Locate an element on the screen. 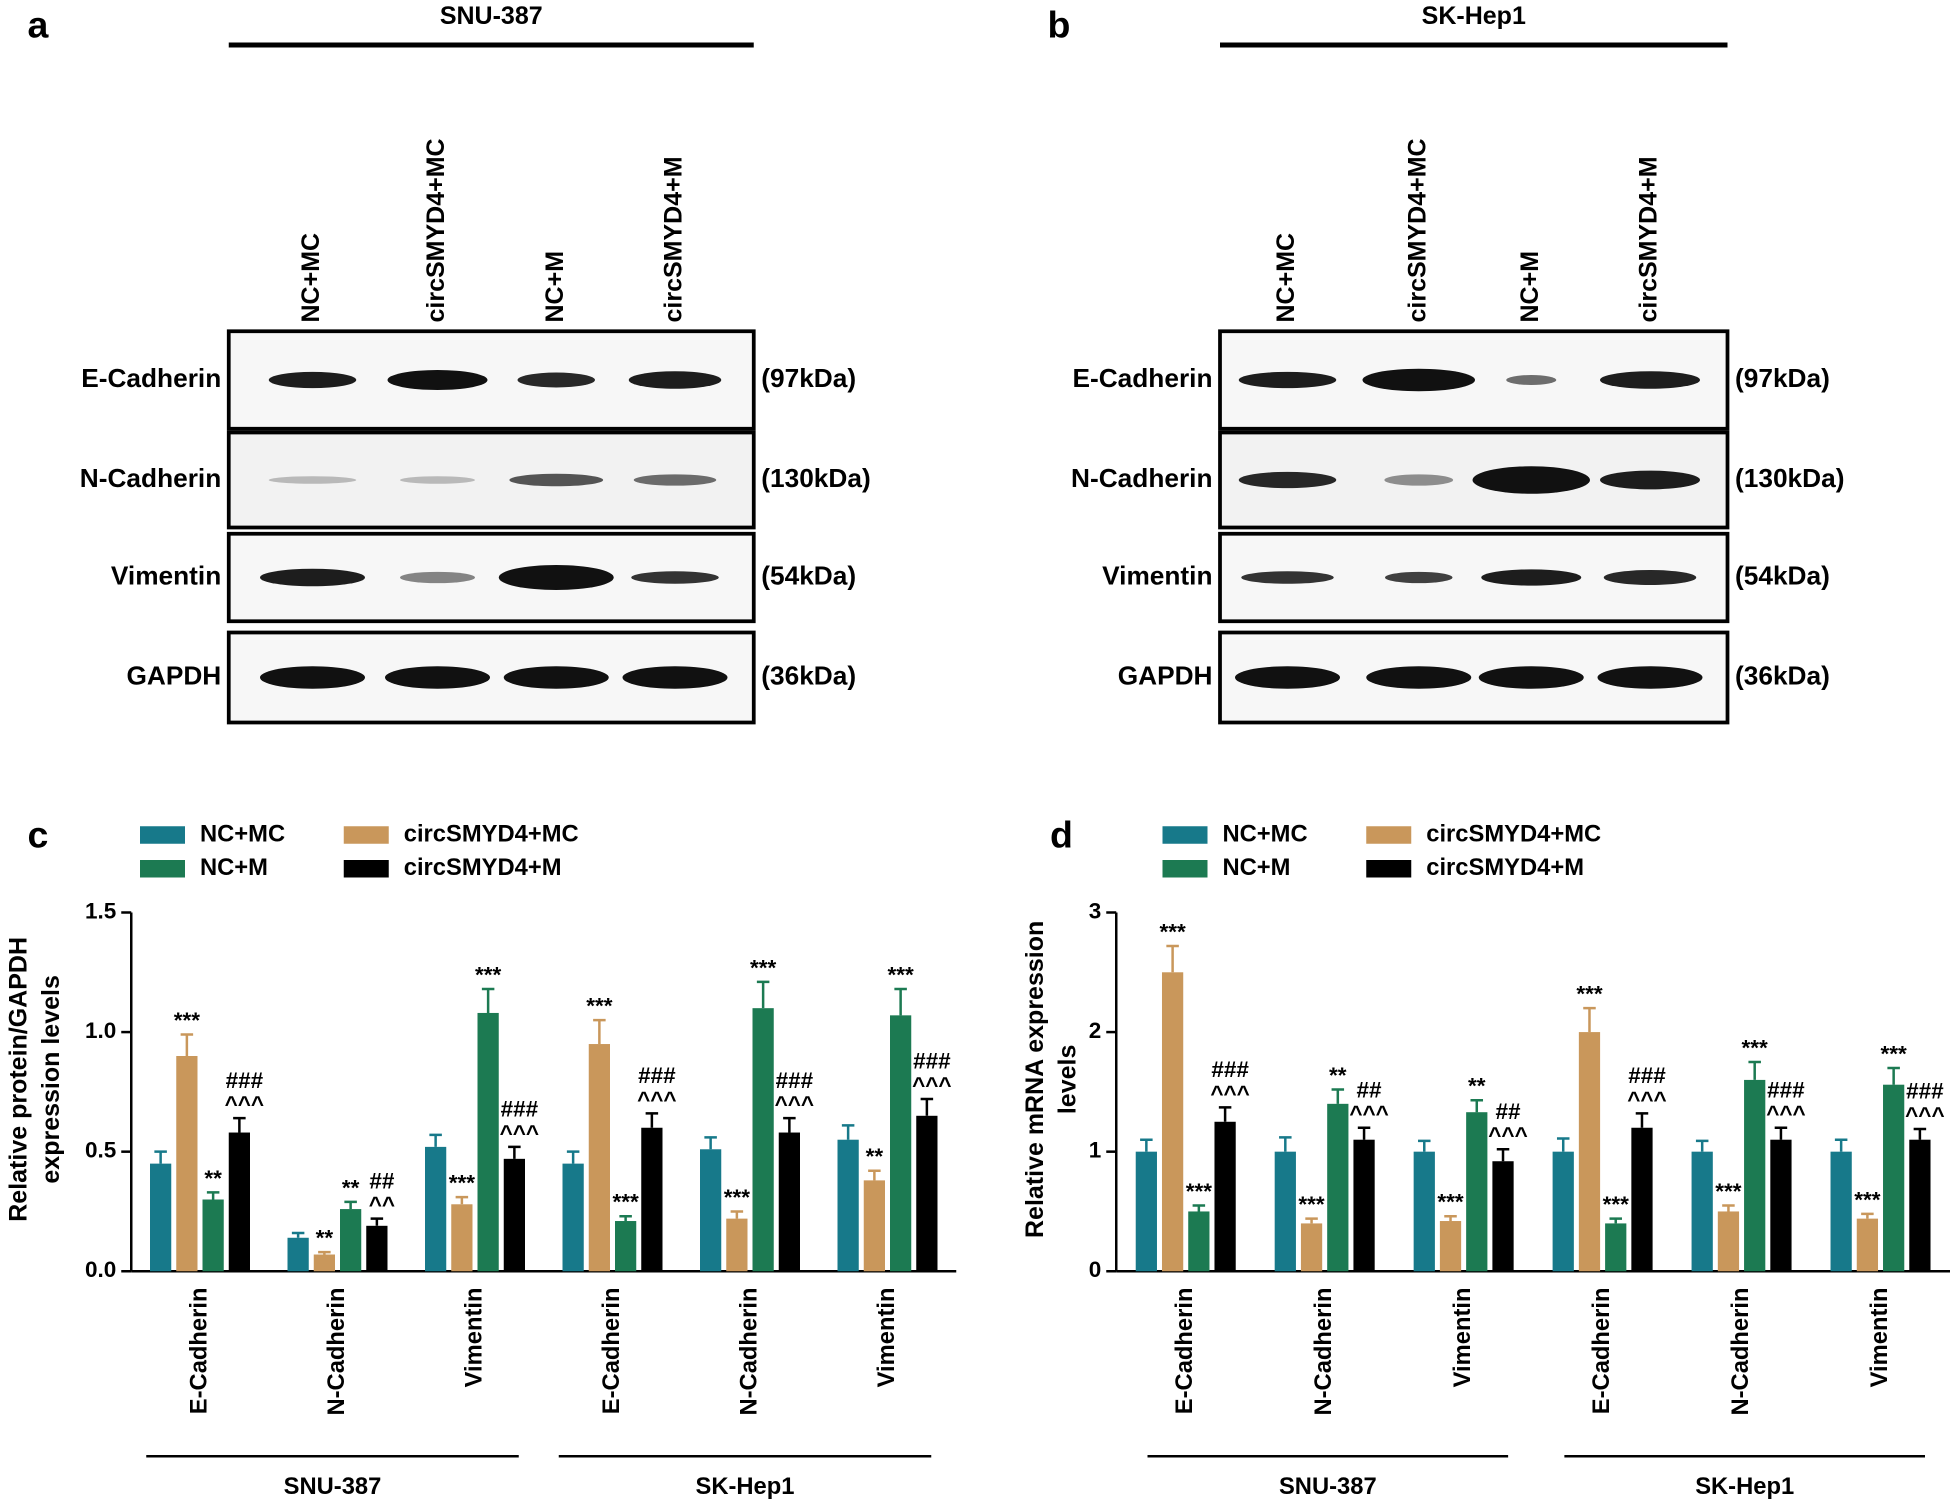  panel-letter: b is located at coordinates (1059, 24).